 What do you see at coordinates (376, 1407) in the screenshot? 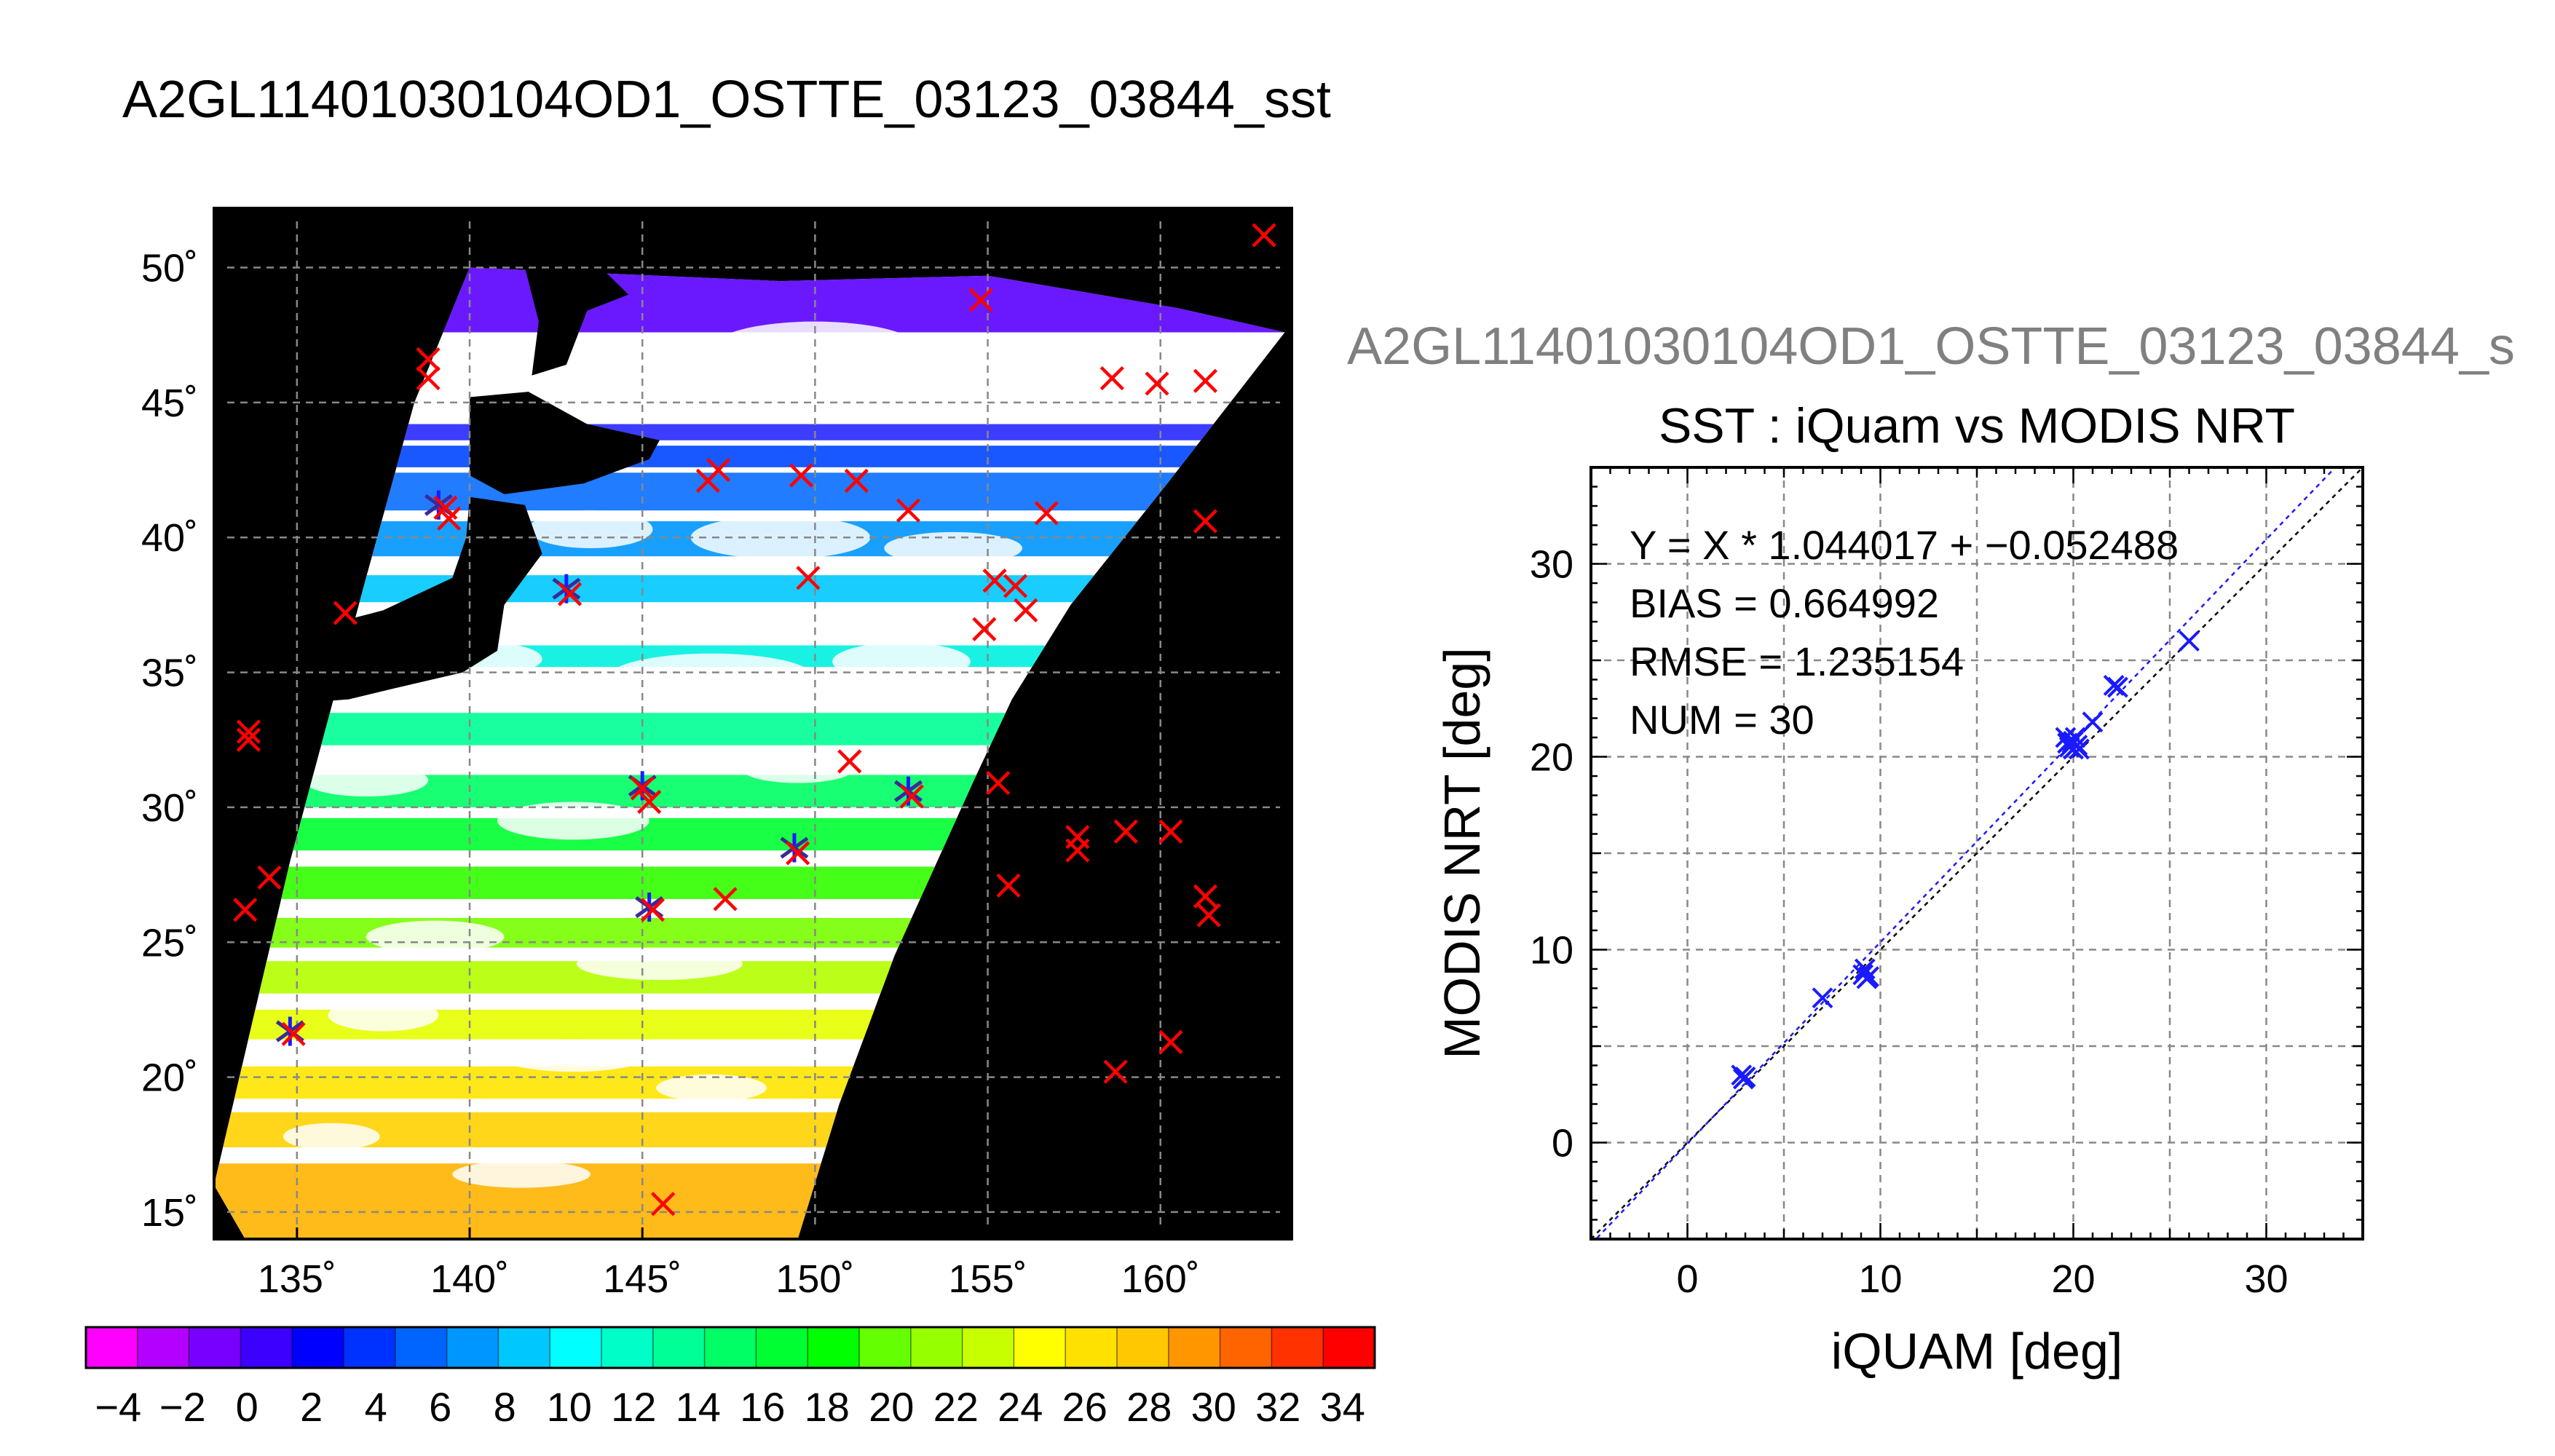
I see `colorbar-label: 4` at bounding box center [376, 1407].